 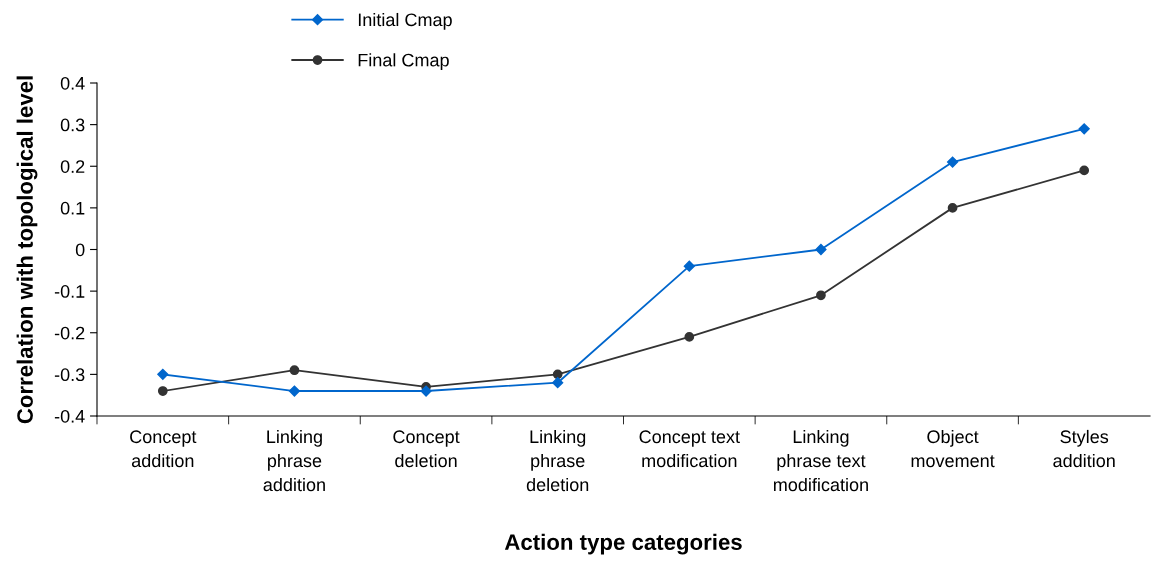 I want to click on x-axis-title: Action type categories, so click(x=623, y=544).